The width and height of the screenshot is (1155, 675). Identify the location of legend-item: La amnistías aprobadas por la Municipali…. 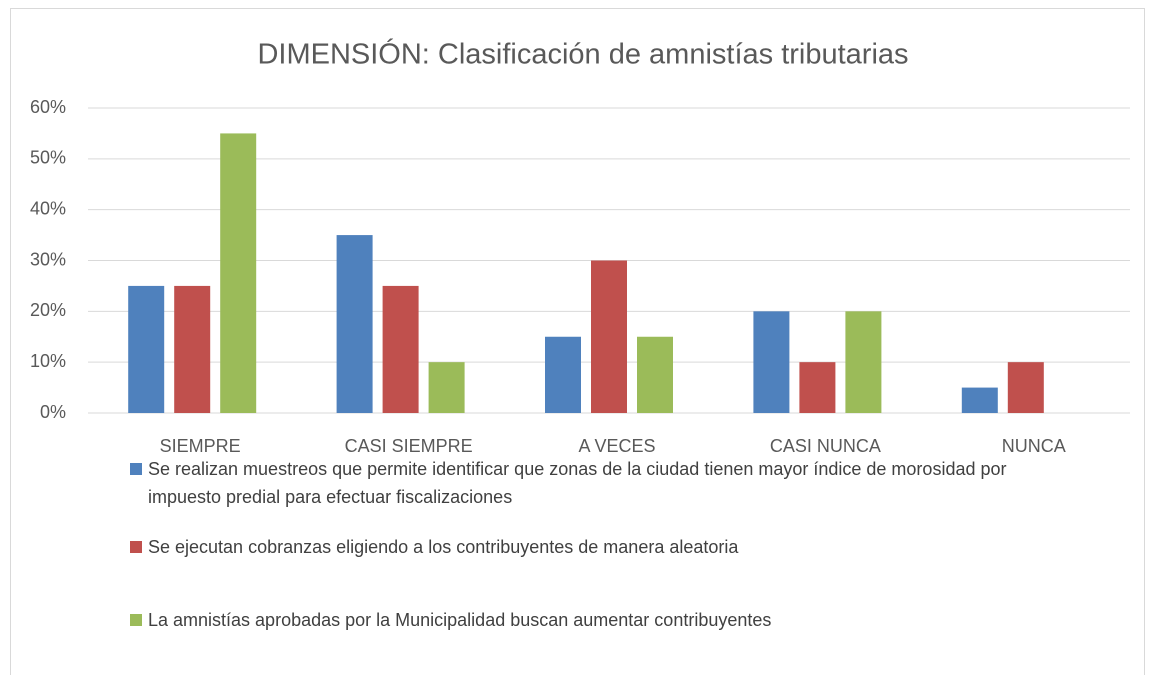
(580, 620).